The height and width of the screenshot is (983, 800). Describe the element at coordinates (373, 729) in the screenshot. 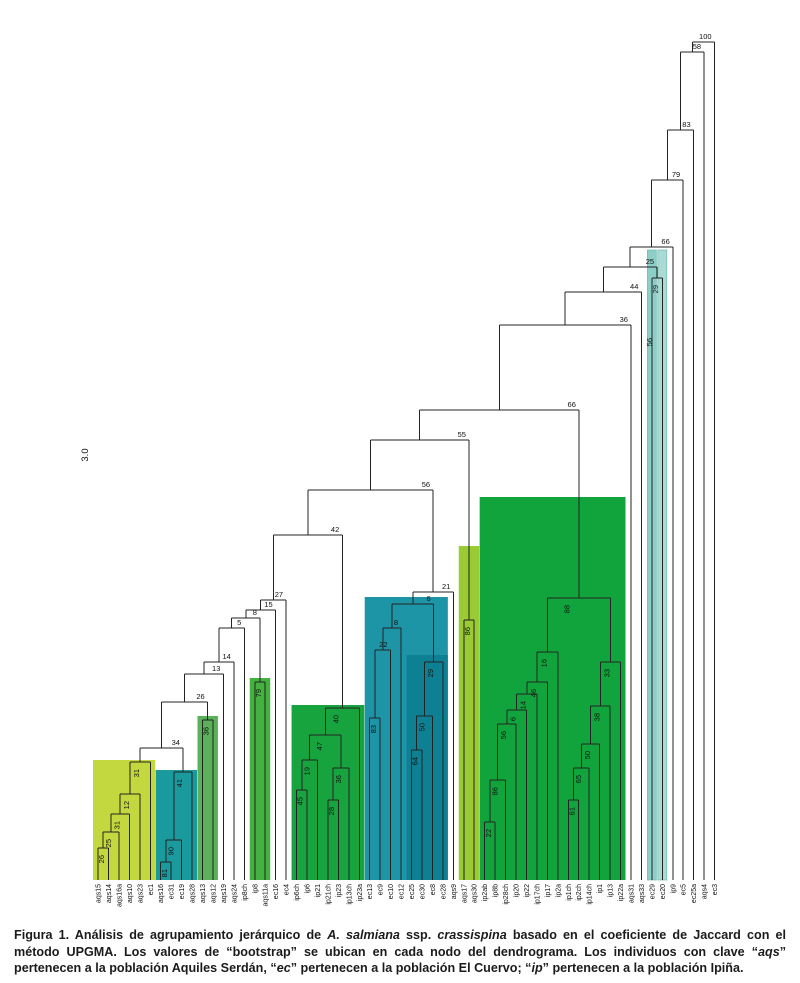

I see `bootstrap-label: 83` at that location.